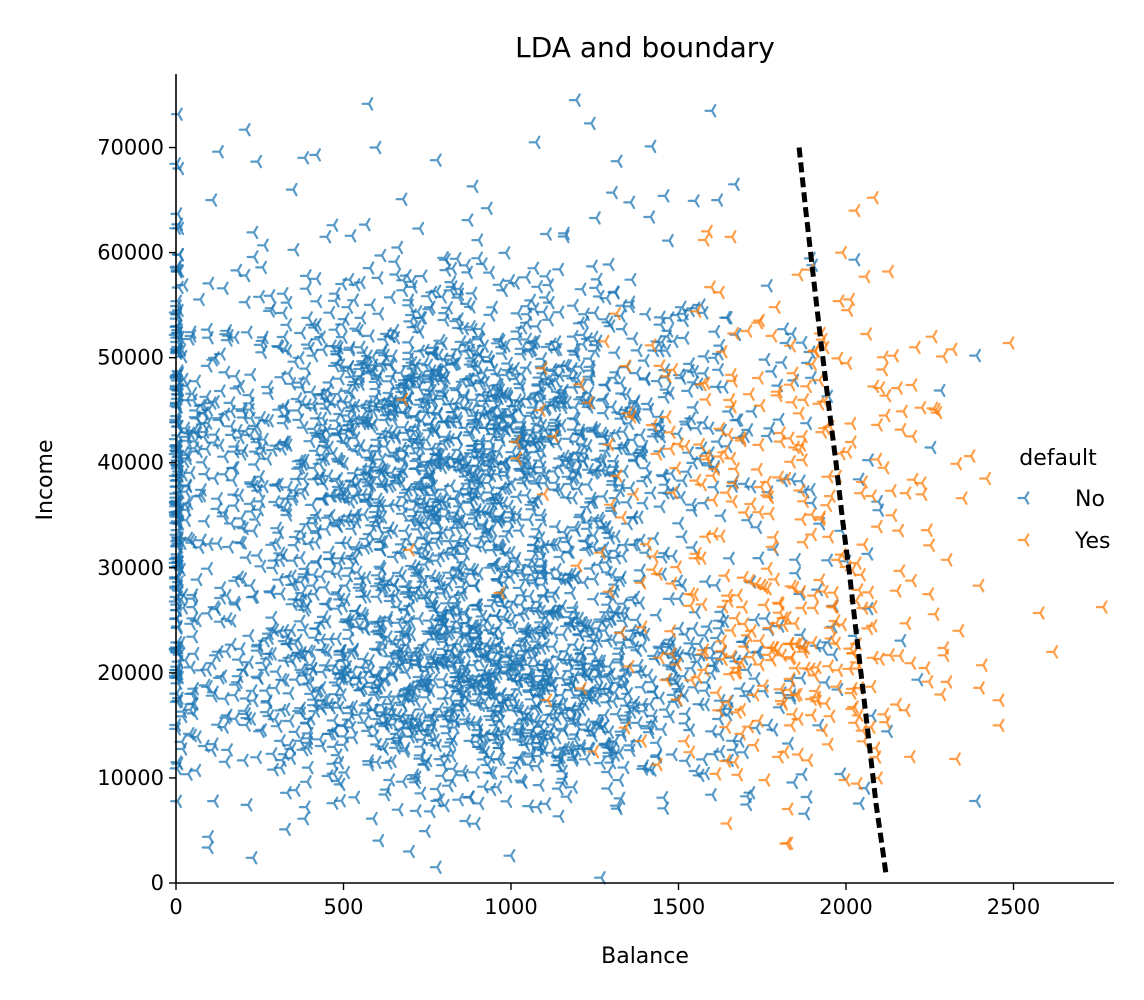  I want to click on x-tick-label: 2500, so click(1013, 907).